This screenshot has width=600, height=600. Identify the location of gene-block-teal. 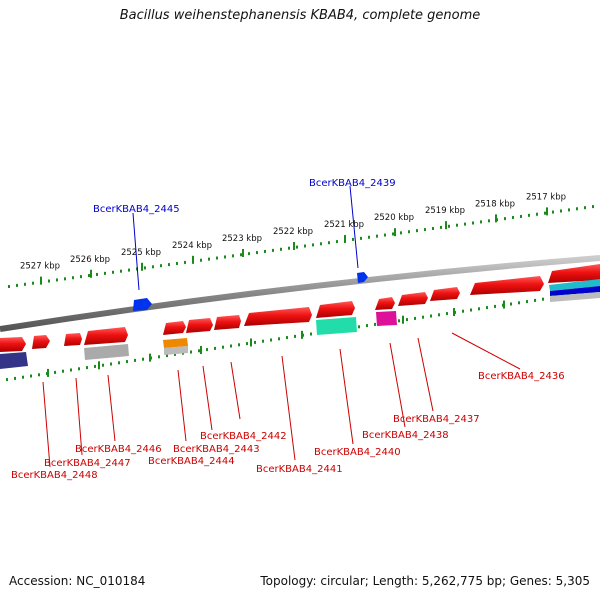
(336, 326).